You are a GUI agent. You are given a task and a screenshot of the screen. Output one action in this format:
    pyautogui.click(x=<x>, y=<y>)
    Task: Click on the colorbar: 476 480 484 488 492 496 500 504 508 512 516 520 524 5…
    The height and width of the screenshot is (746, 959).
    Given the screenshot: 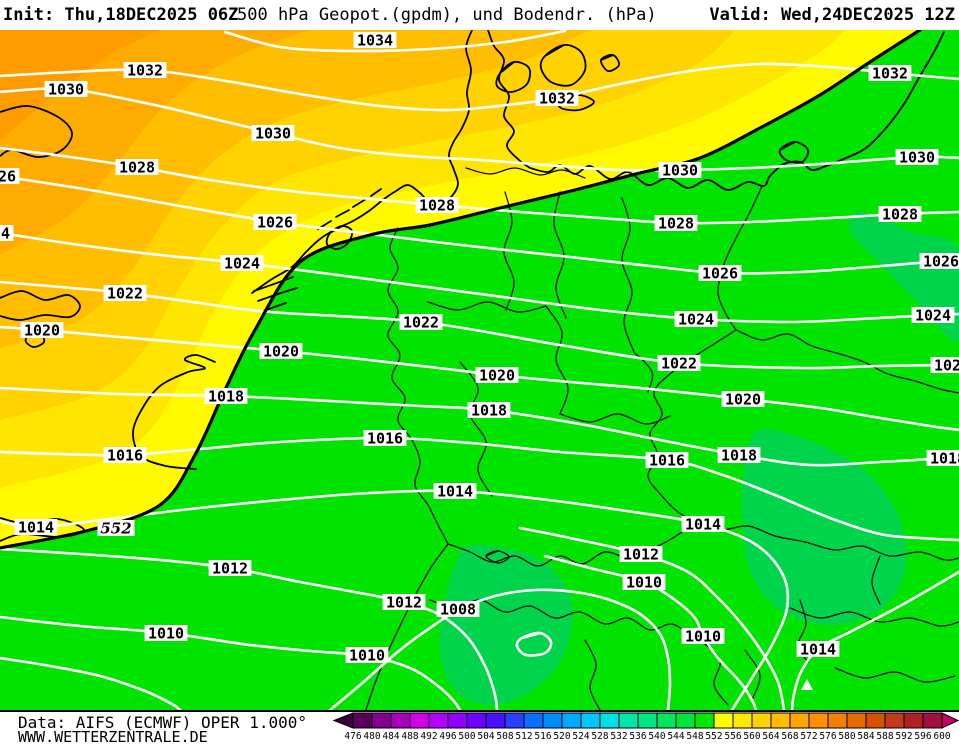 What is the action you would take?
    pyautogui.click(x=645, y=727)
    